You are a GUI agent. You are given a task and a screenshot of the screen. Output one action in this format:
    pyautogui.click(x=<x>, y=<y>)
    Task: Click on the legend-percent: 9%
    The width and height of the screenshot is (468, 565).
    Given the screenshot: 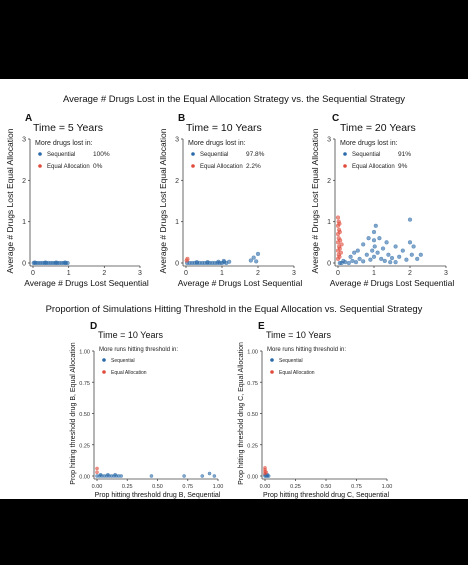 What is the action you would take?
    pyautogui.click(x=403, y=166)
    